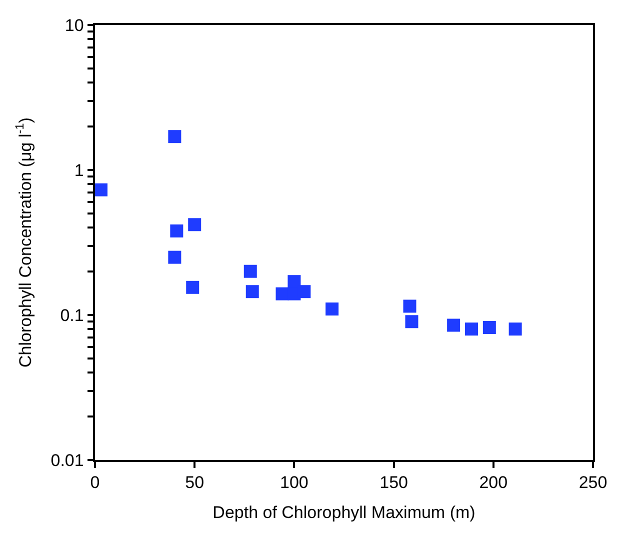 This screenshot has width=619, height=535. Describe the element at coordinates (593, 482) in the screenshot. I see `x-tick-label: 250` at that location.